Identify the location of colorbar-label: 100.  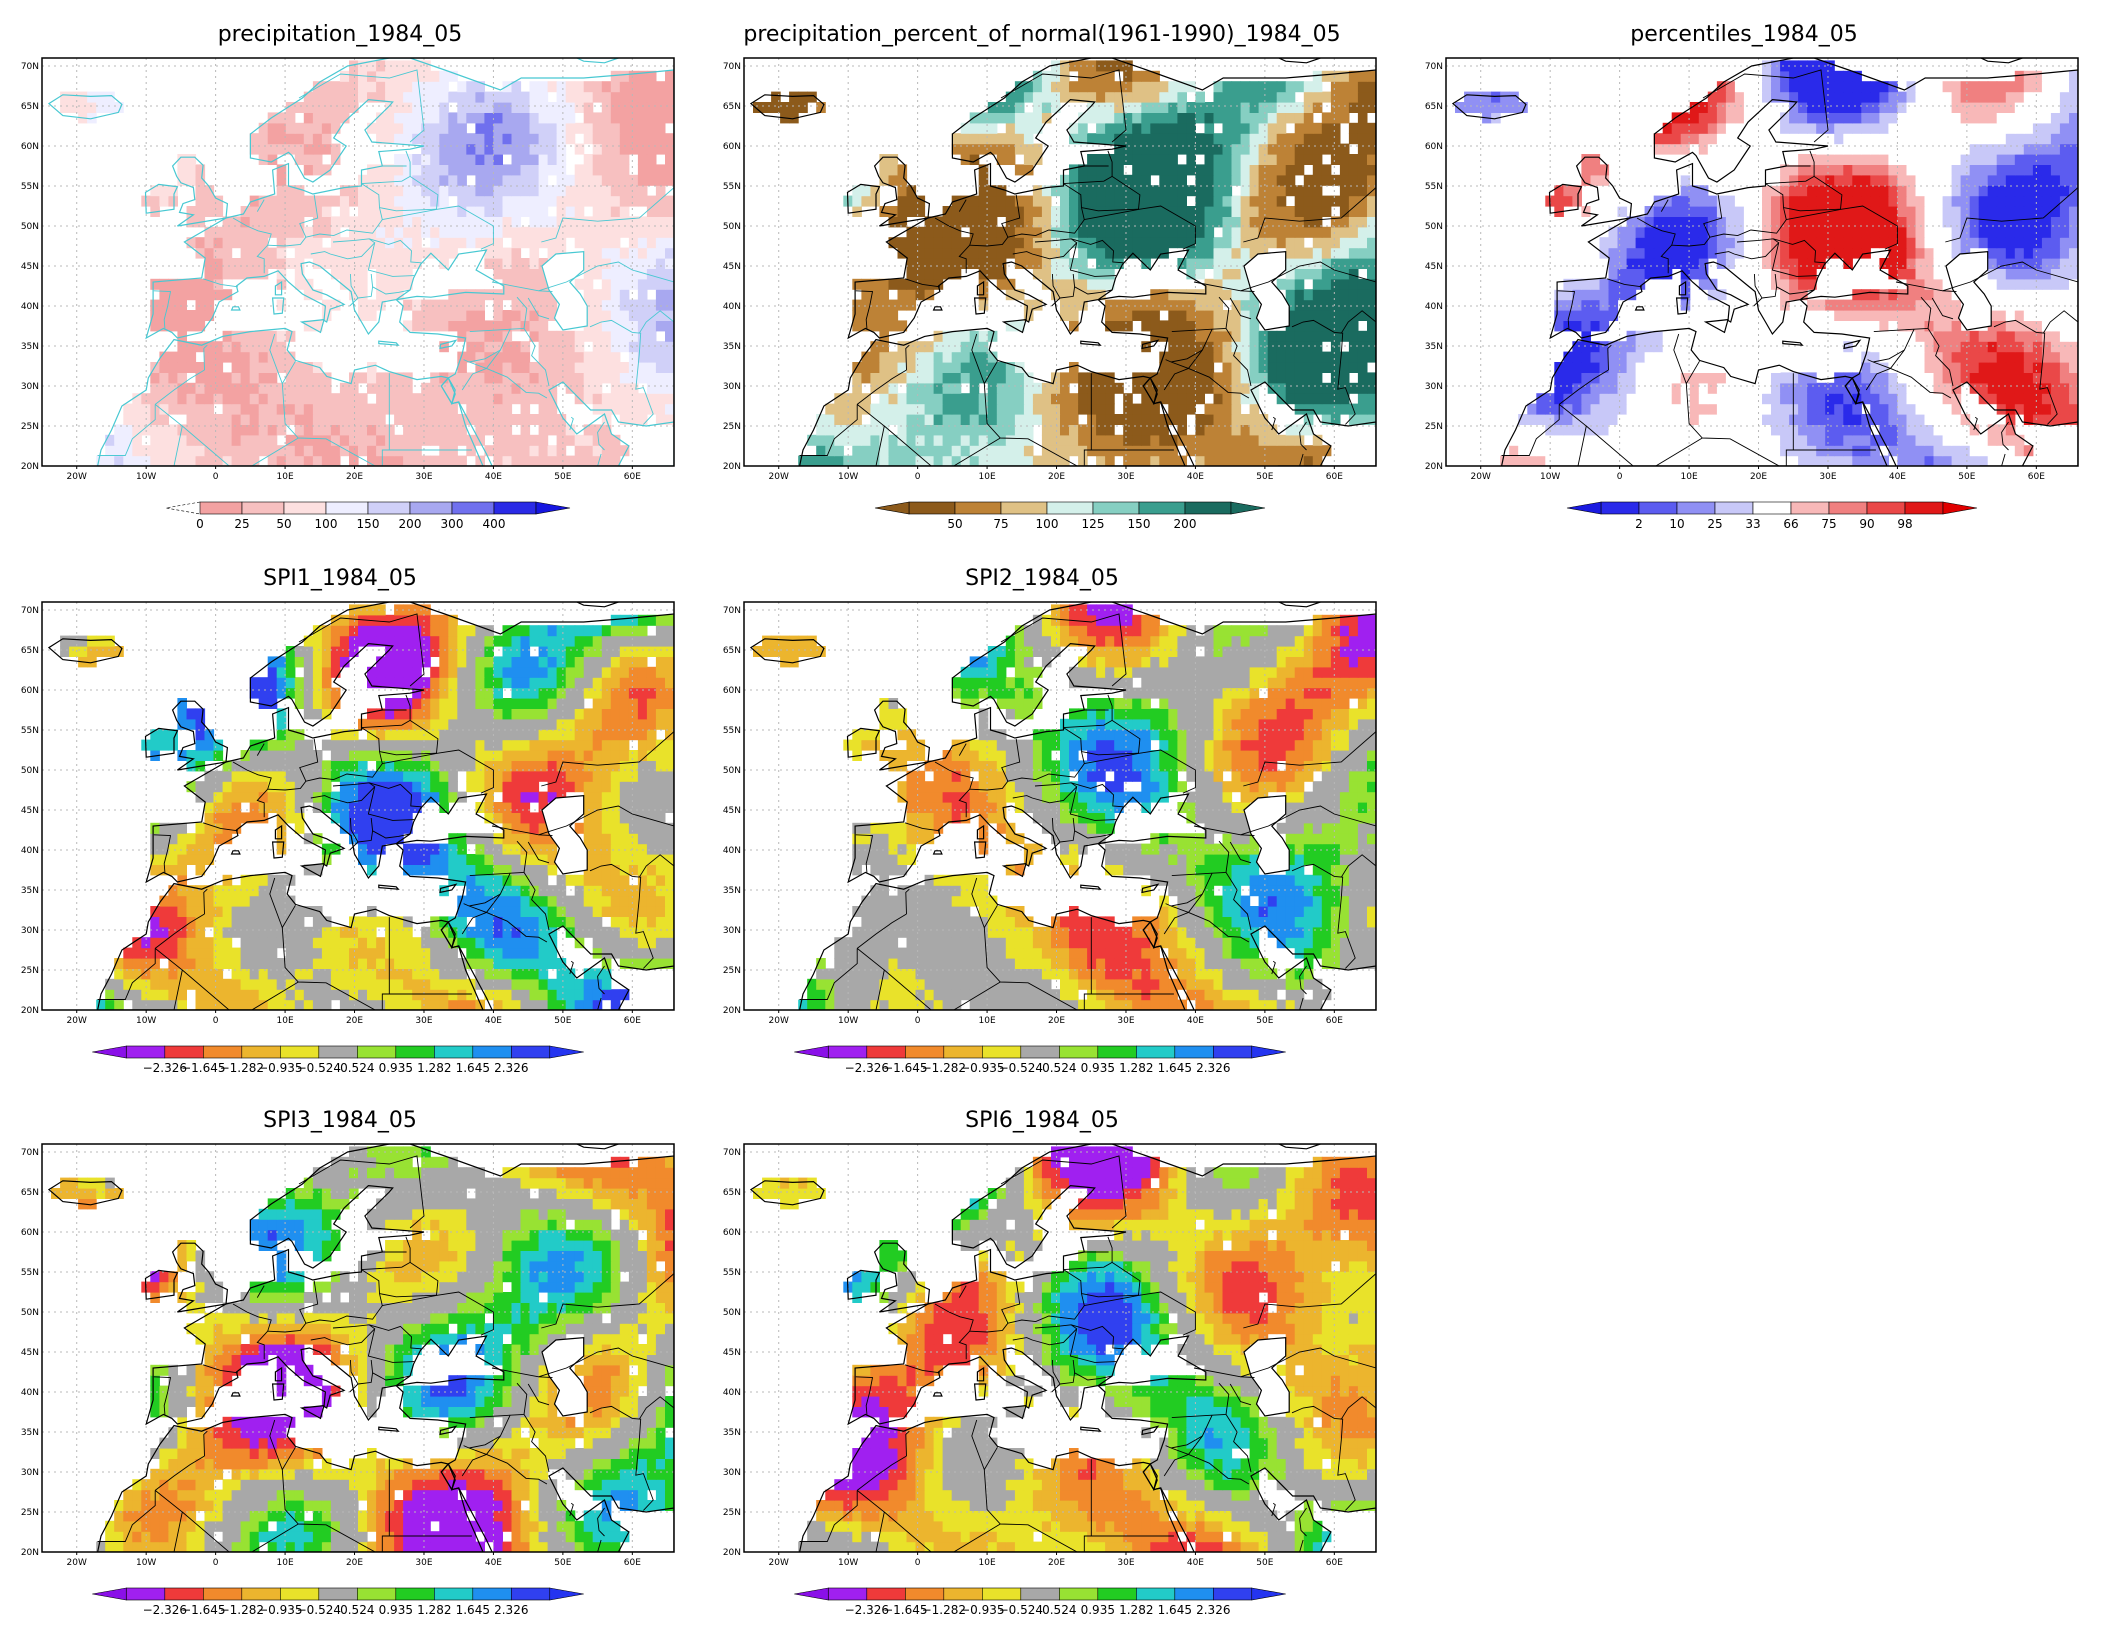
(1047, 524).